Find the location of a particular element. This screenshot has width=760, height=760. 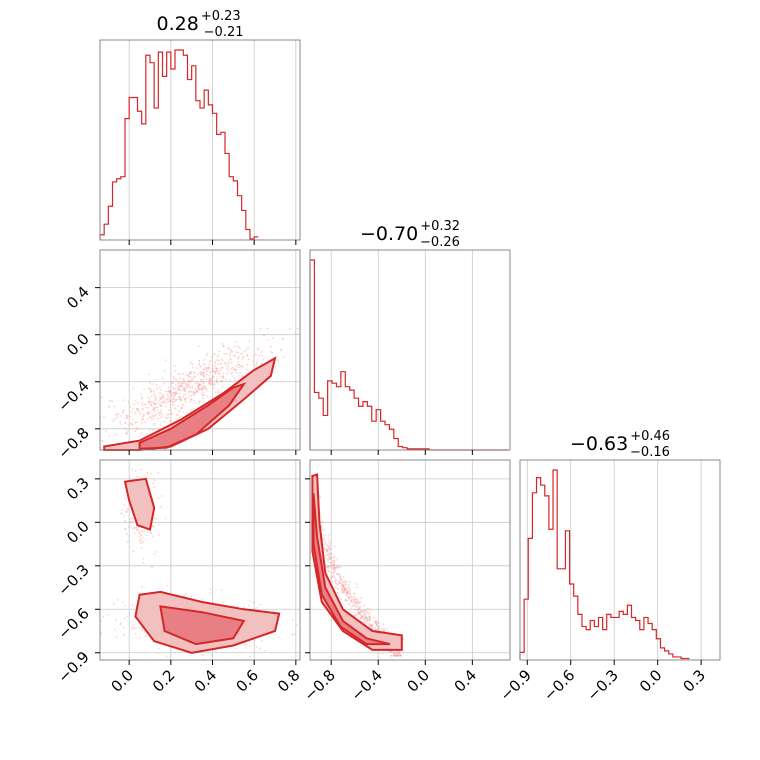

x-tick-label: 0.3 is located at coordinates (694, 681).